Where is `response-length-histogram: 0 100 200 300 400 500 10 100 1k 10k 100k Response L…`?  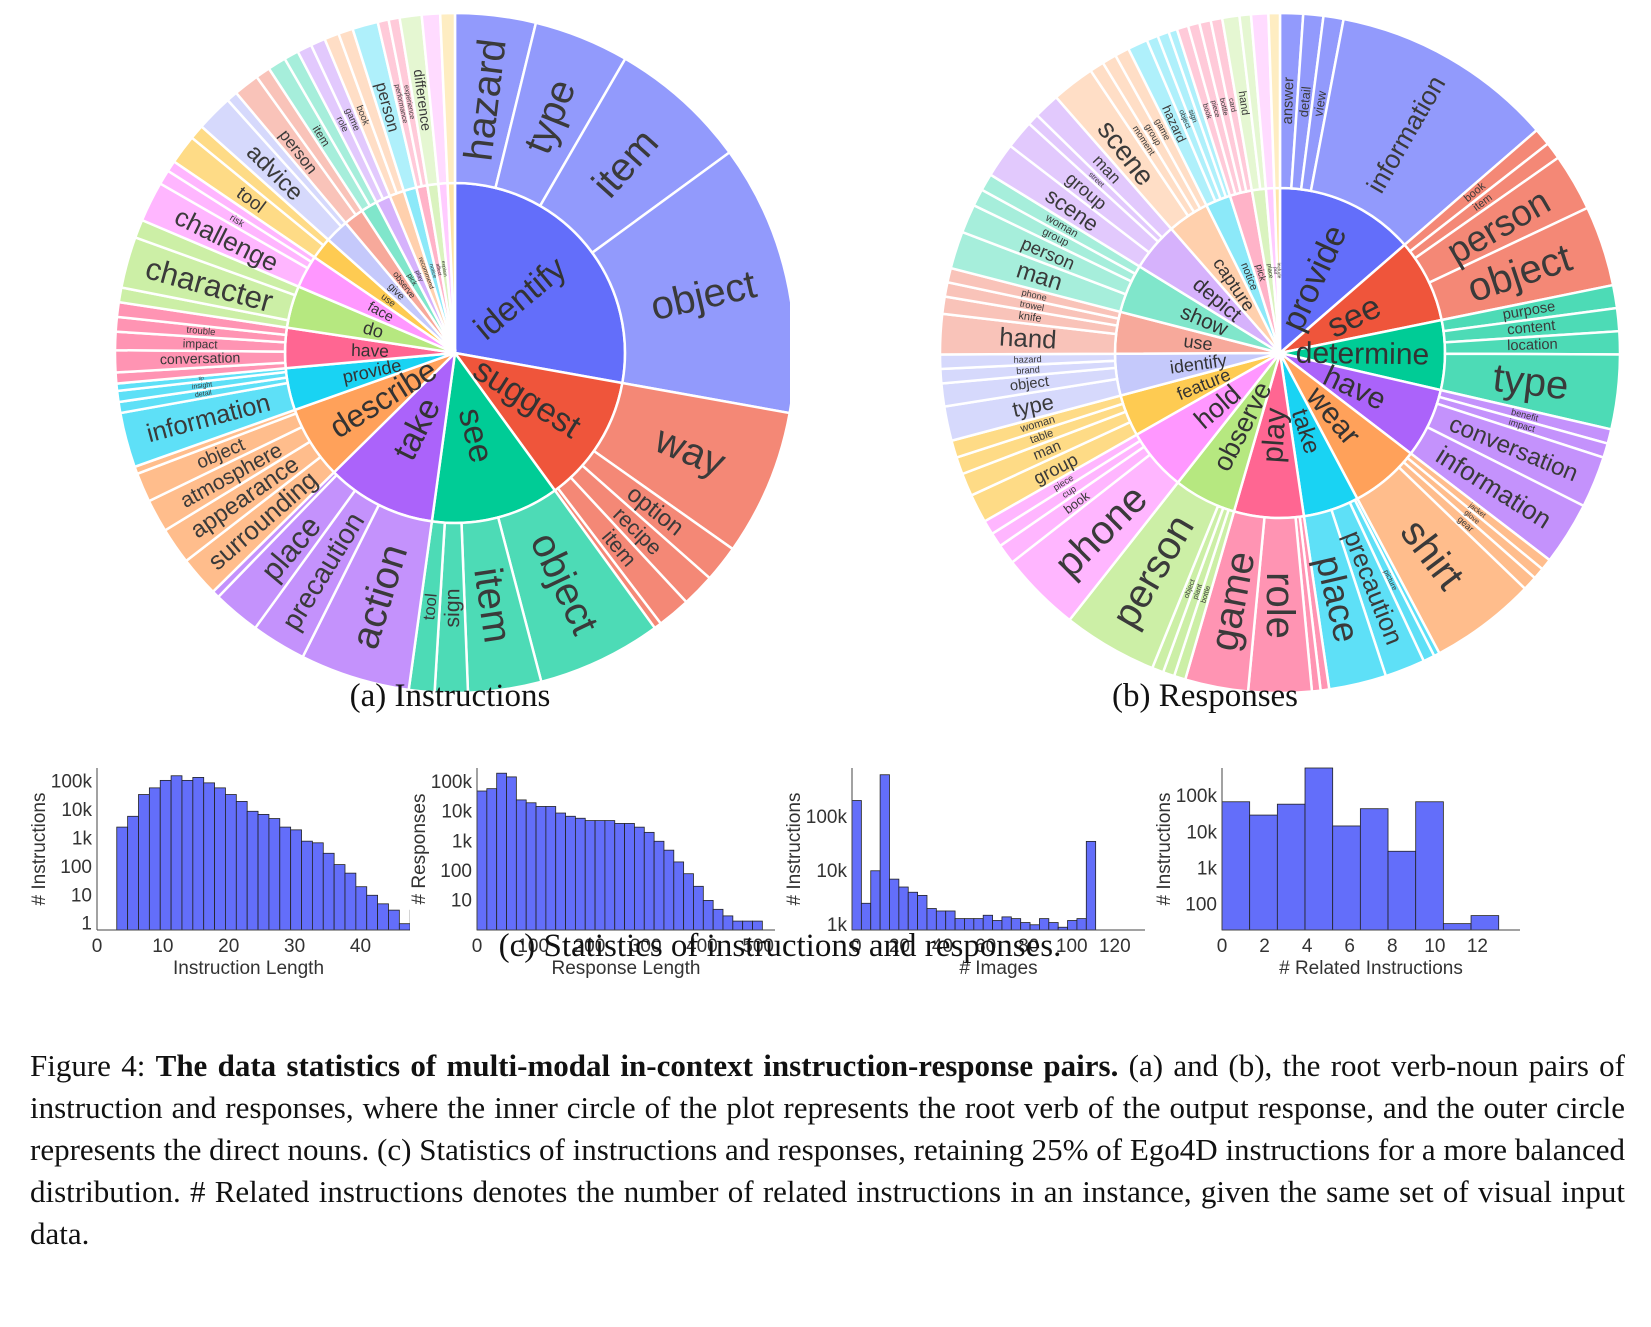 response-length-histogram: 0 100 200 300 400 500 10 100 1k 10k 100k Response L… is located at coordinates (592, 873).